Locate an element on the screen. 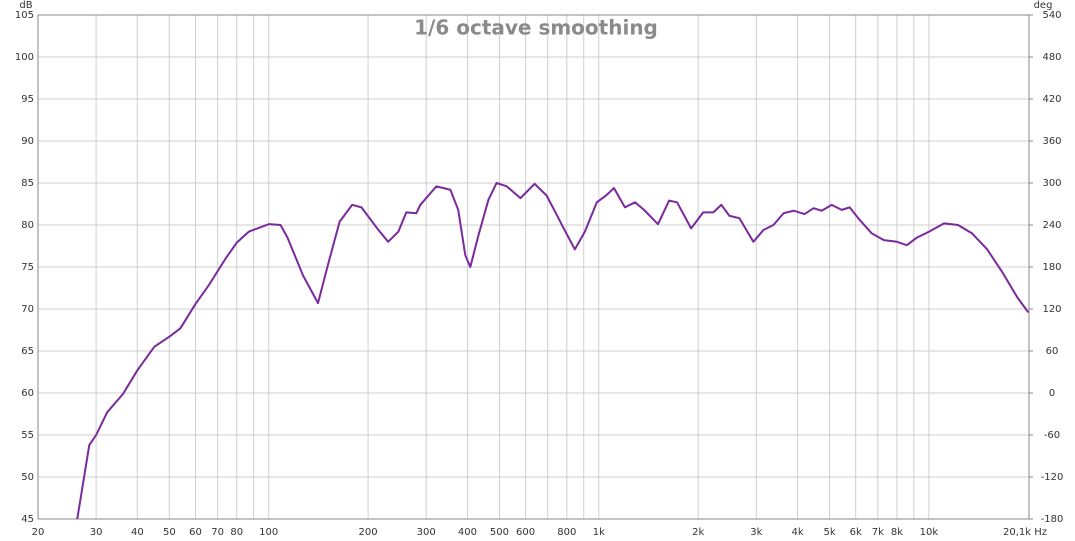 The width and height of the screenshot is (1075, 541). y-tick-label: 80 is located at coordinates (27, 225).